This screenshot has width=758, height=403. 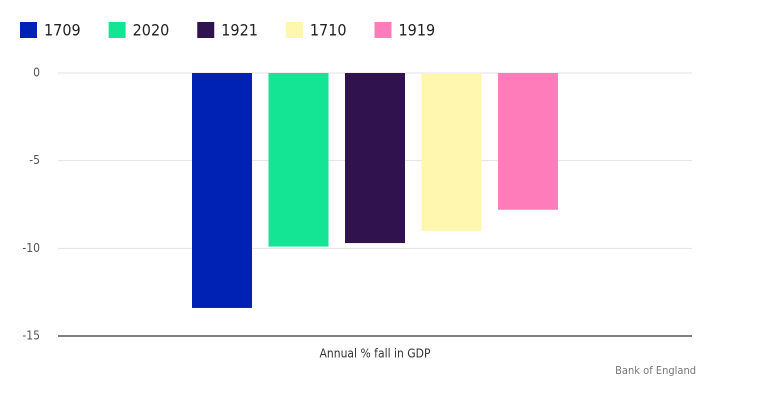 What do you see at coordinates (62, 30) in the screenshot?
I see `legend-label: 1709` at bounding box center [62, 30].